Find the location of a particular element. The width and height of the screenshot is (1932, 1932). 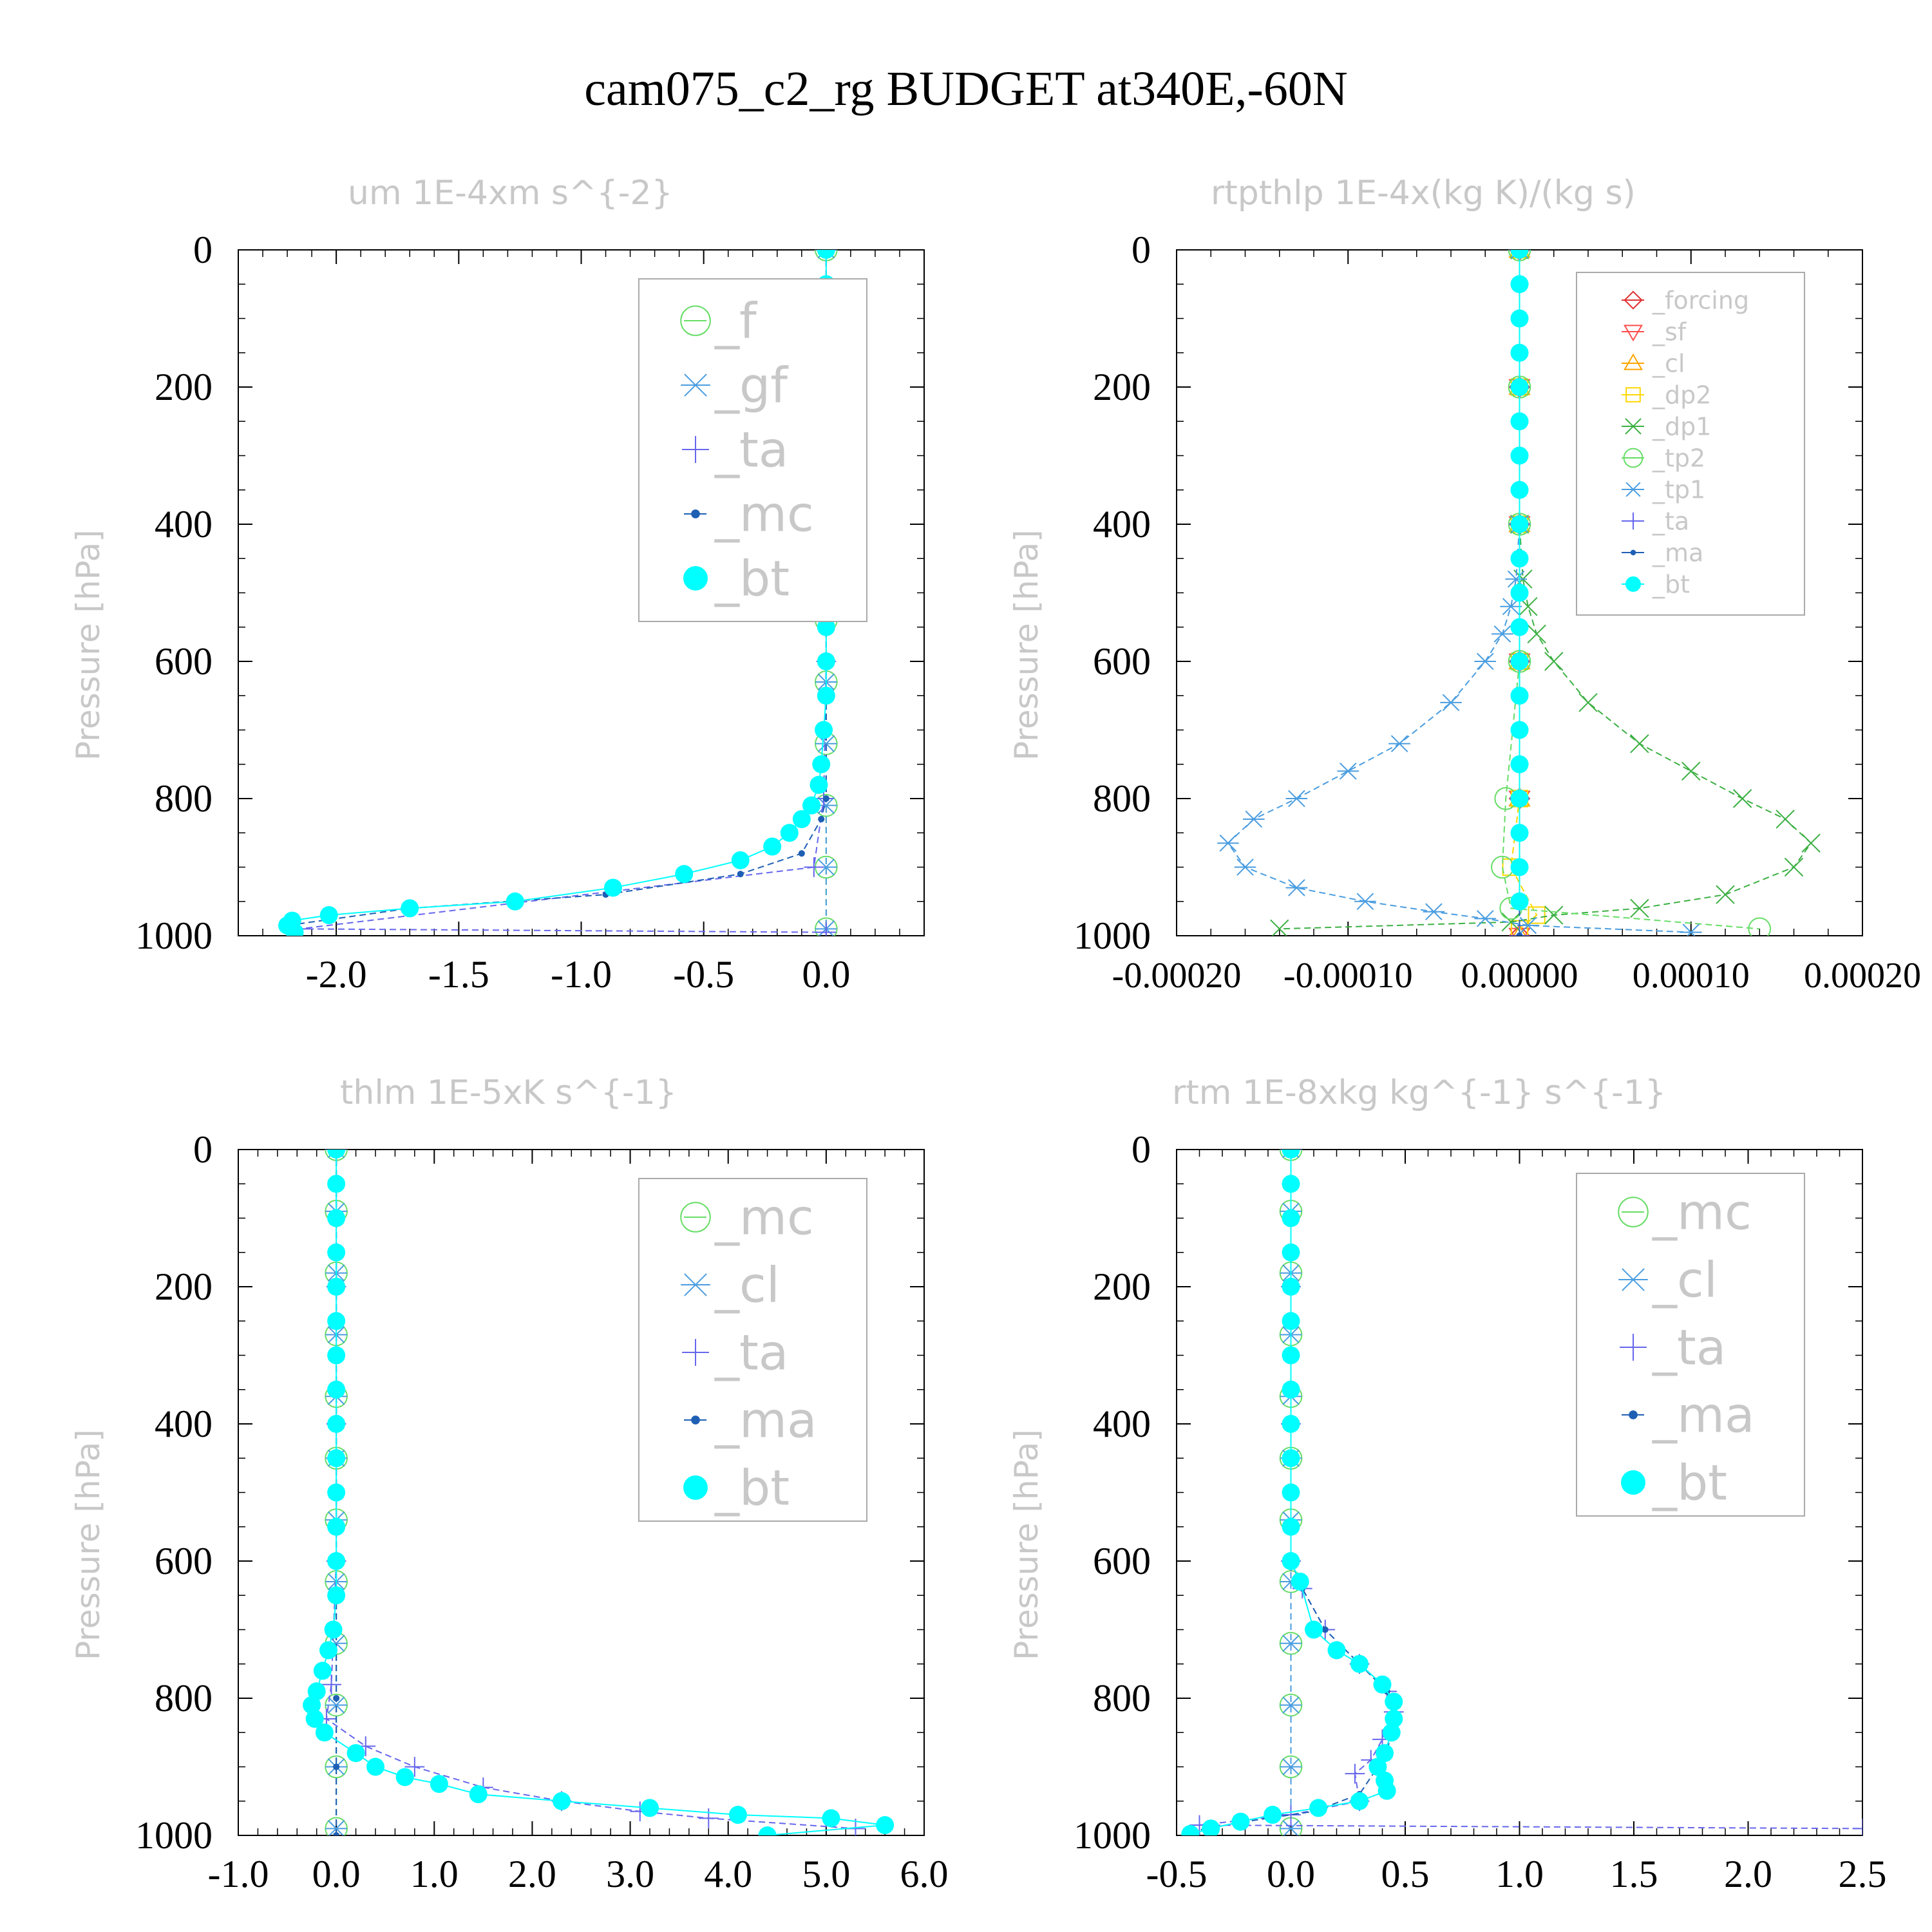

legend-entry: _ta is located at coordinates (1673, 1347).